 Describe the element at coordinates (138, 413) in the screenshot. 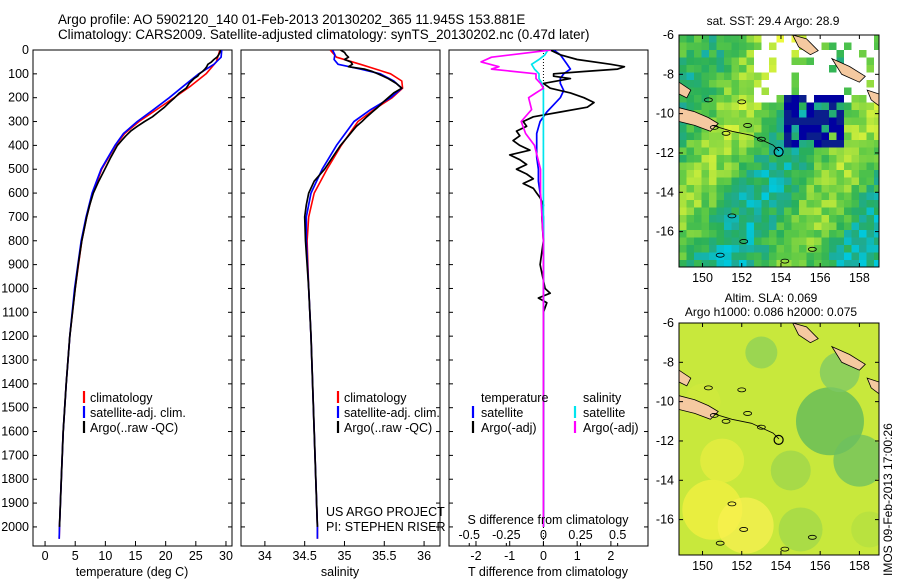

I see `legend-label-sat: satellite-adj. clim.` at that location.